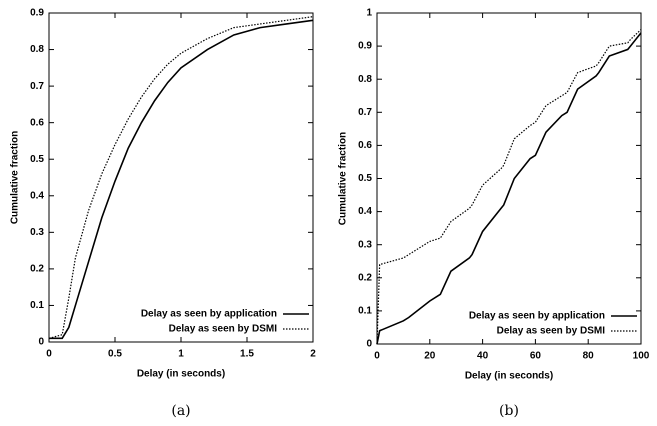  What do you see at coordinates (641, 356) in the screenshot?
I see `x-tick-label: 100` at bounding box center [641, 356].